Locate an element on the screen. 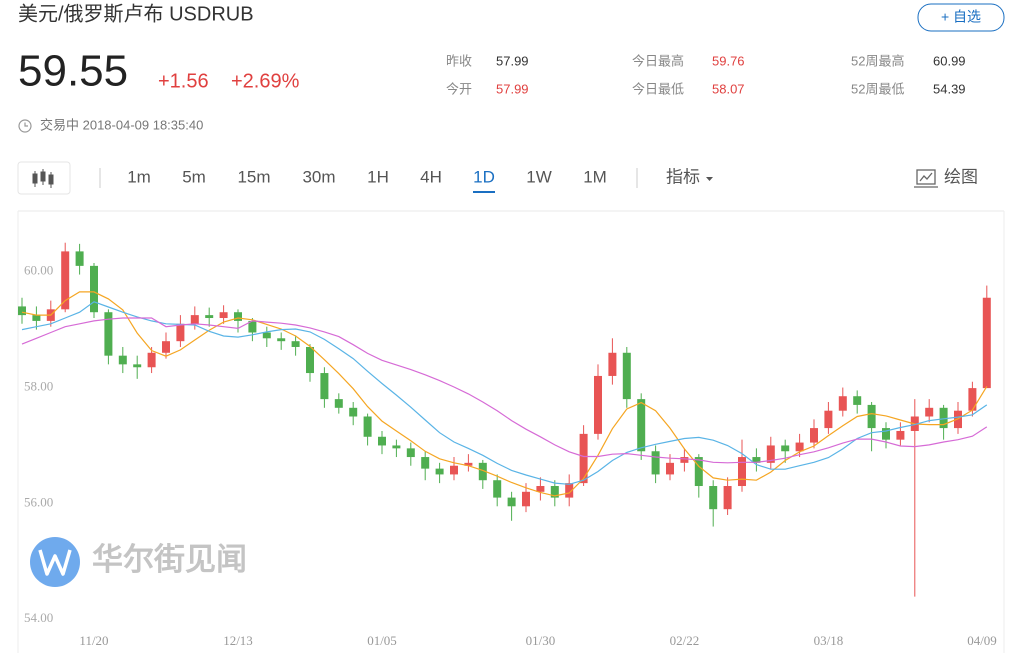  price: 59.55 is located at coordinates (73, 71).